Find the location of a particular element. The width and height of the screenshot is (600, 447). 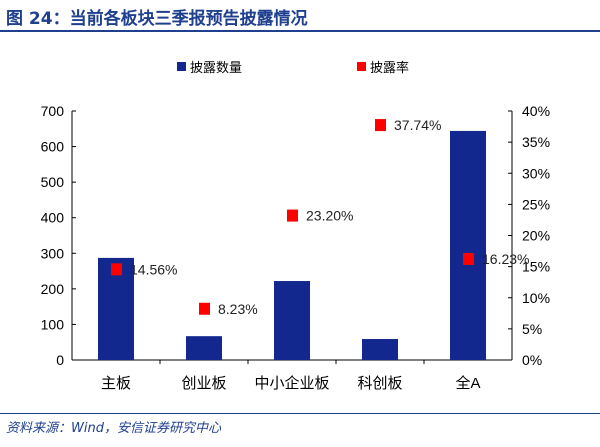

right-tick-label: 25% is located at coordinates (536, 204).